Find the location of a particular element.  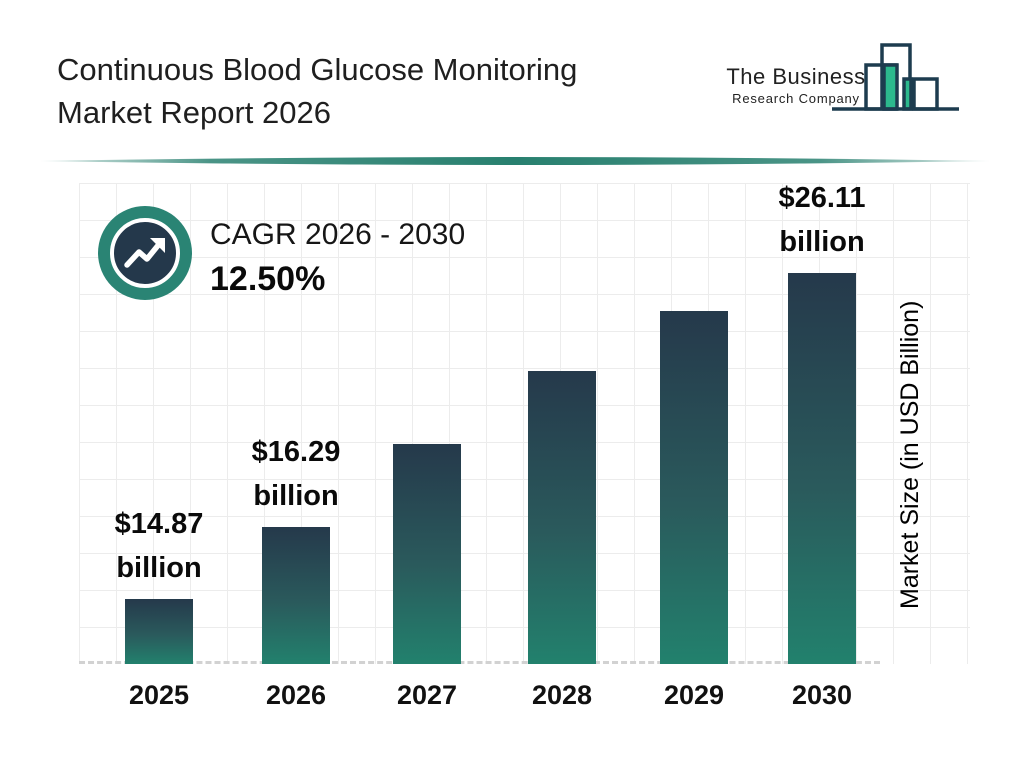

value-label-2025: $14.87 billion is located at coordinates (159, 546).